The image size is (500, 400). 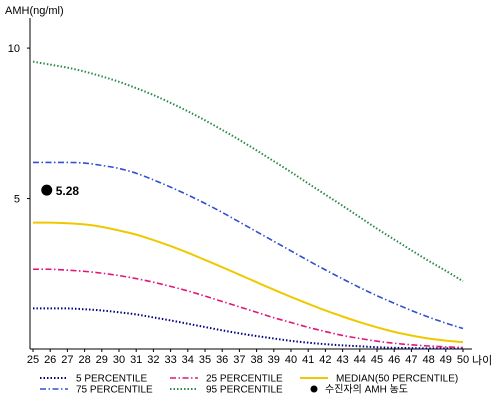 I want to click on legend-marker-dot, so click(x=314, y=389).